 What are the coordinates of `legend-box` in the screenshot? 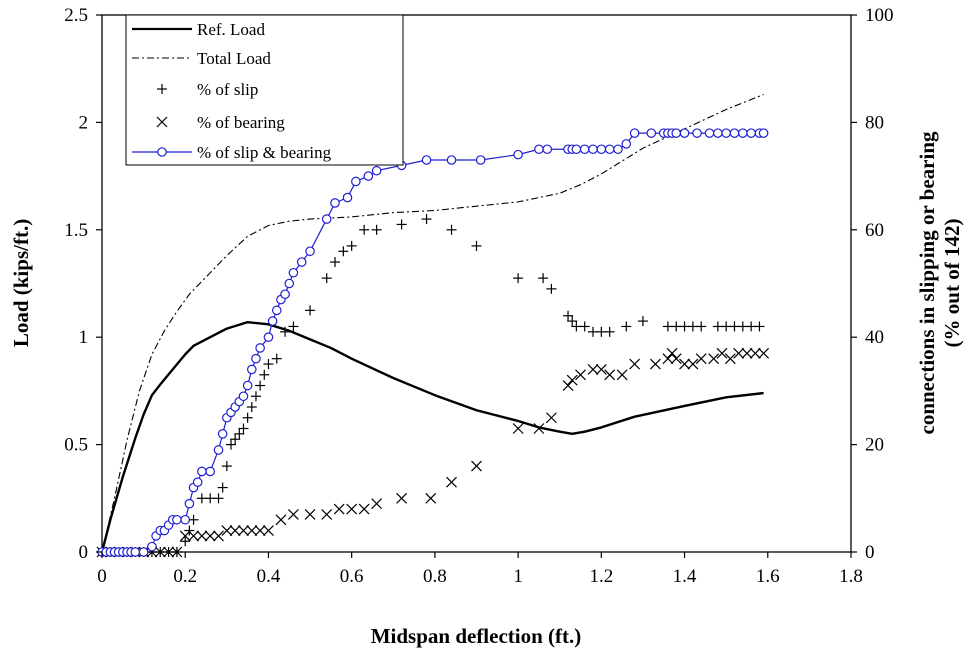 It's located at (264, 90).